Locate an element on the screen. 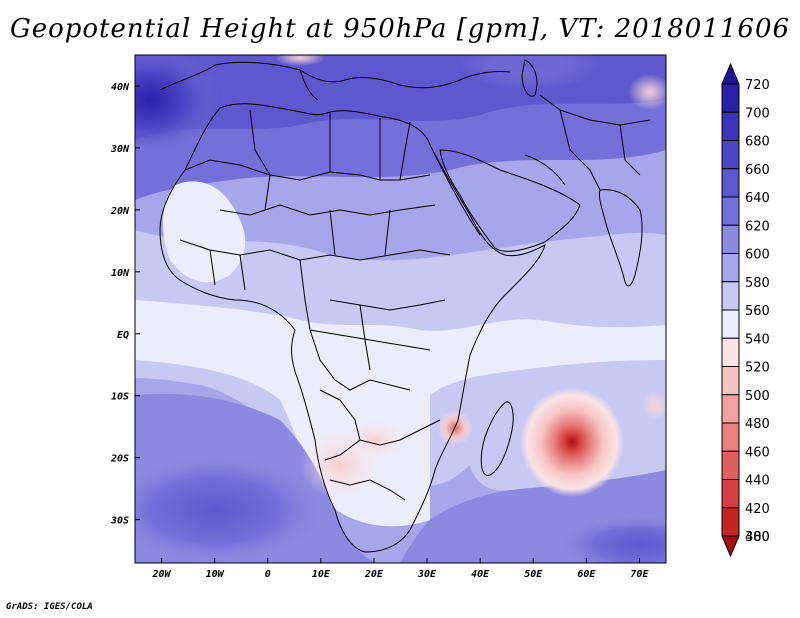  arabia-coastline is located at coordinates (510, 200).